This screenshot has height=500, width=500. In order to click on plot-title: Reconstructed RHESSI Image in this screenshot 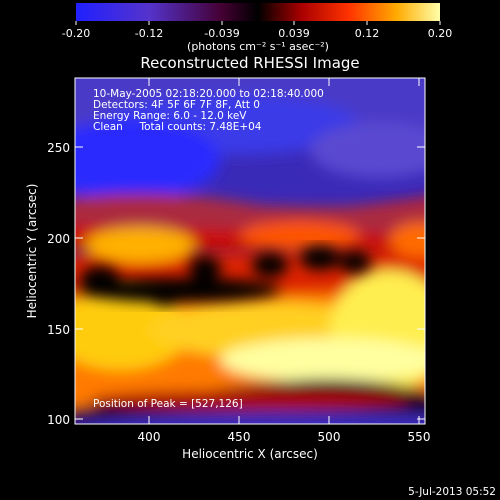, I will do `click(249, 63)`.